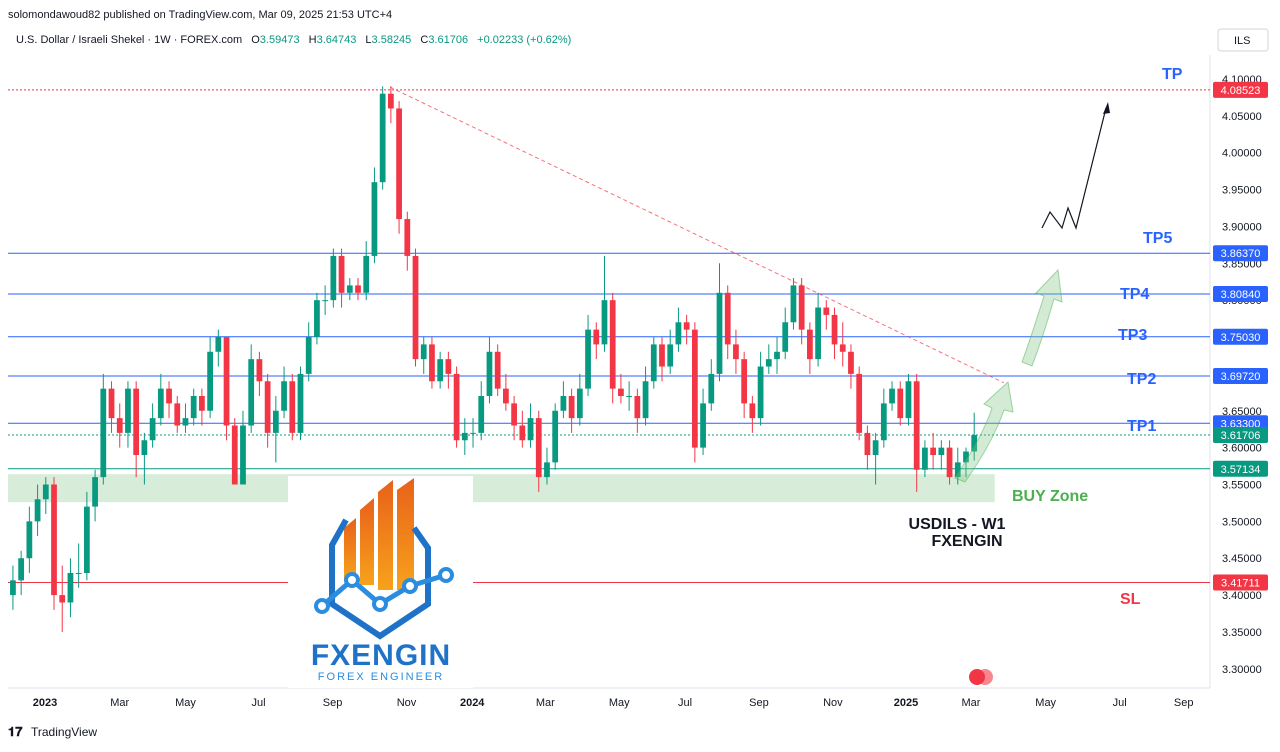 This screenshot has width=1280, height=752. What do you see at coordinates (280, 40) in the screenshot?
I see `ohlc-value: 3.59473` at bounding box center [280, 40].